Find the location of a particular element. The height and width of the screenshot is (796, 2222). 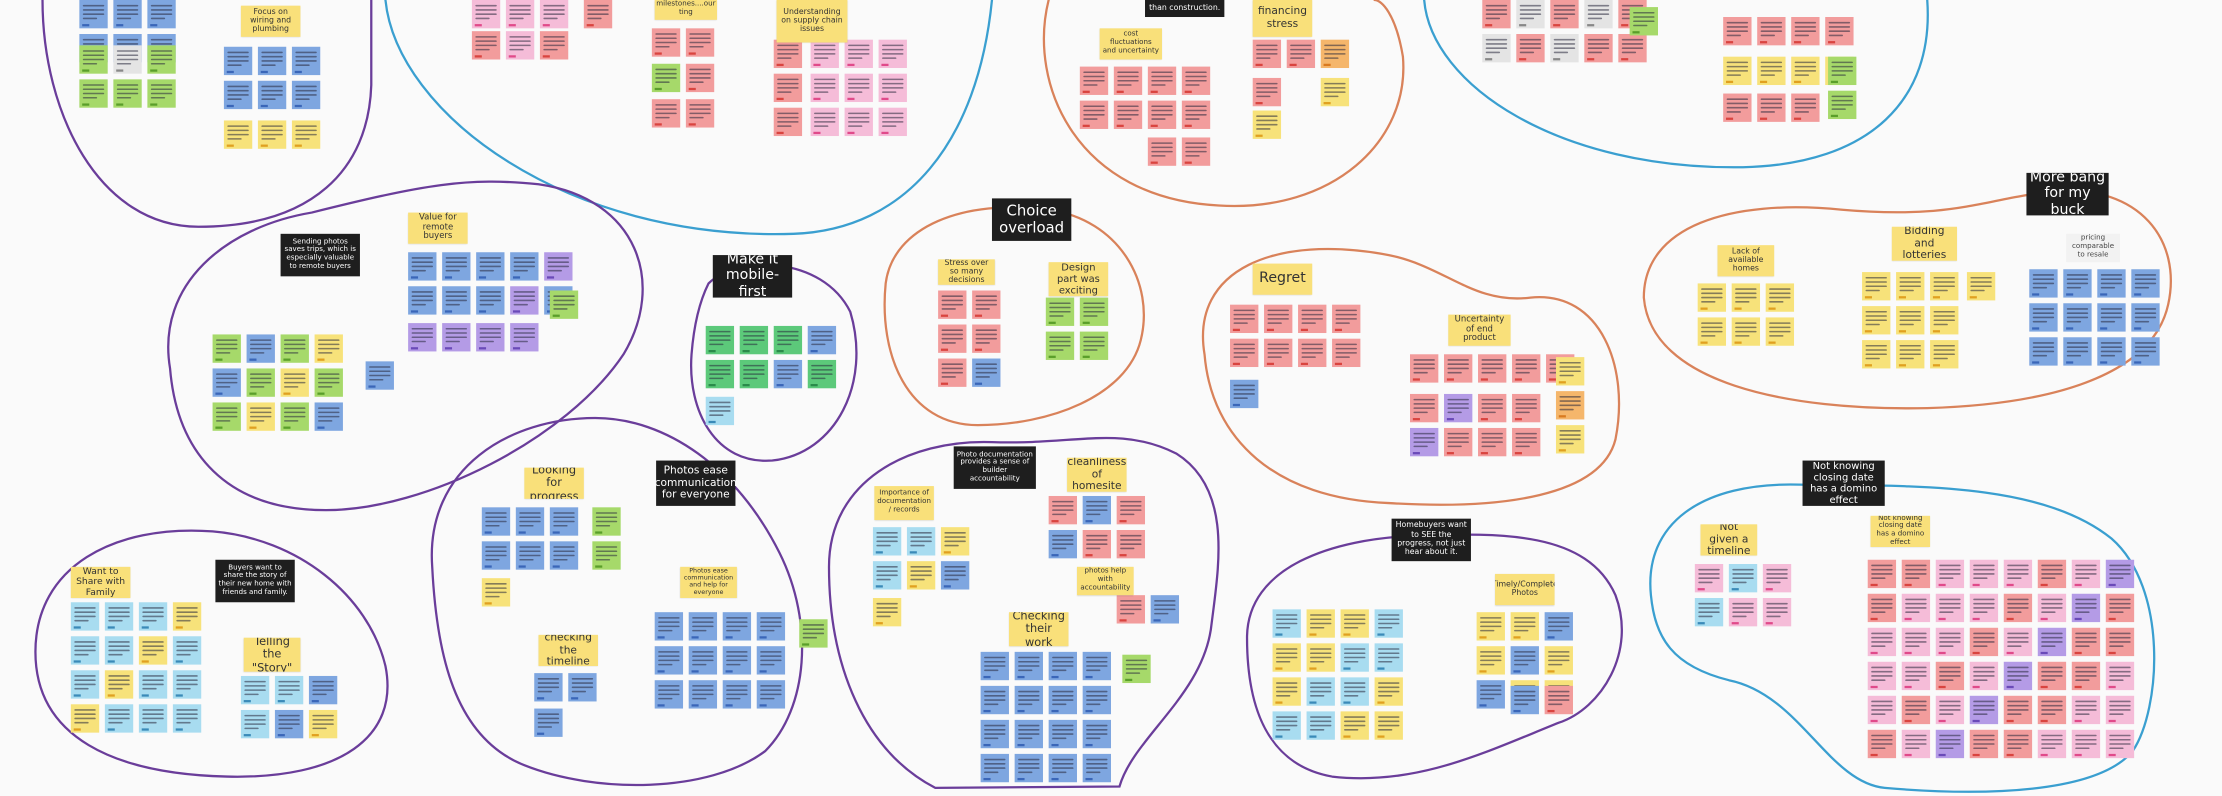

header-note: Focus on wiring and plumbing is located at coordinates (270, 21).